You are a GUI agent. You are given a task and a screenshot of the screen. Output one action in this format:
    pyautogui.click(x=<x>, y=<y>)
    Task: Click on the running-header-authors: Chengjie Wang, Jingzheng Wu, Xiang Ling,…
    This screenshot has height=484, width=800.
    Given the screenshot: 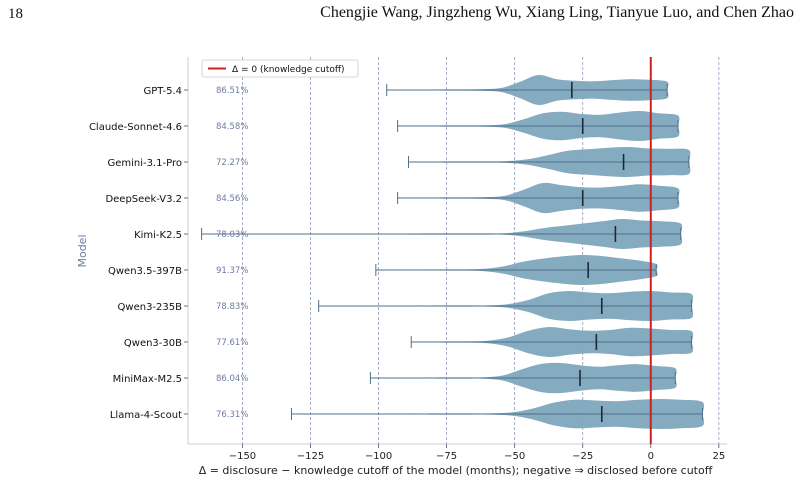 What is the action you would take?
    pyautogui.click(x=557, y=12)
    